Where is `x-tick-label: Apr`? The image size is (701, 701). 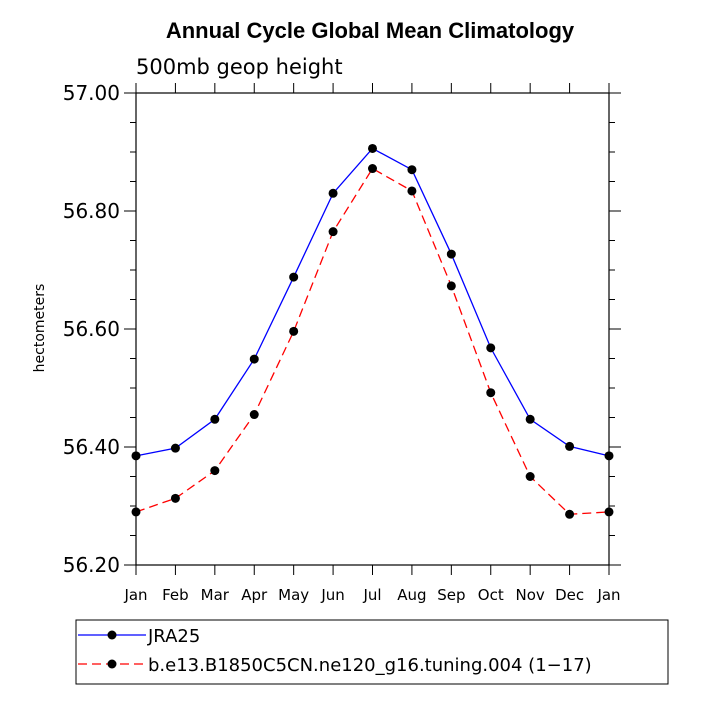
x-tick-label: Apr is located at coordinates (254, 595).